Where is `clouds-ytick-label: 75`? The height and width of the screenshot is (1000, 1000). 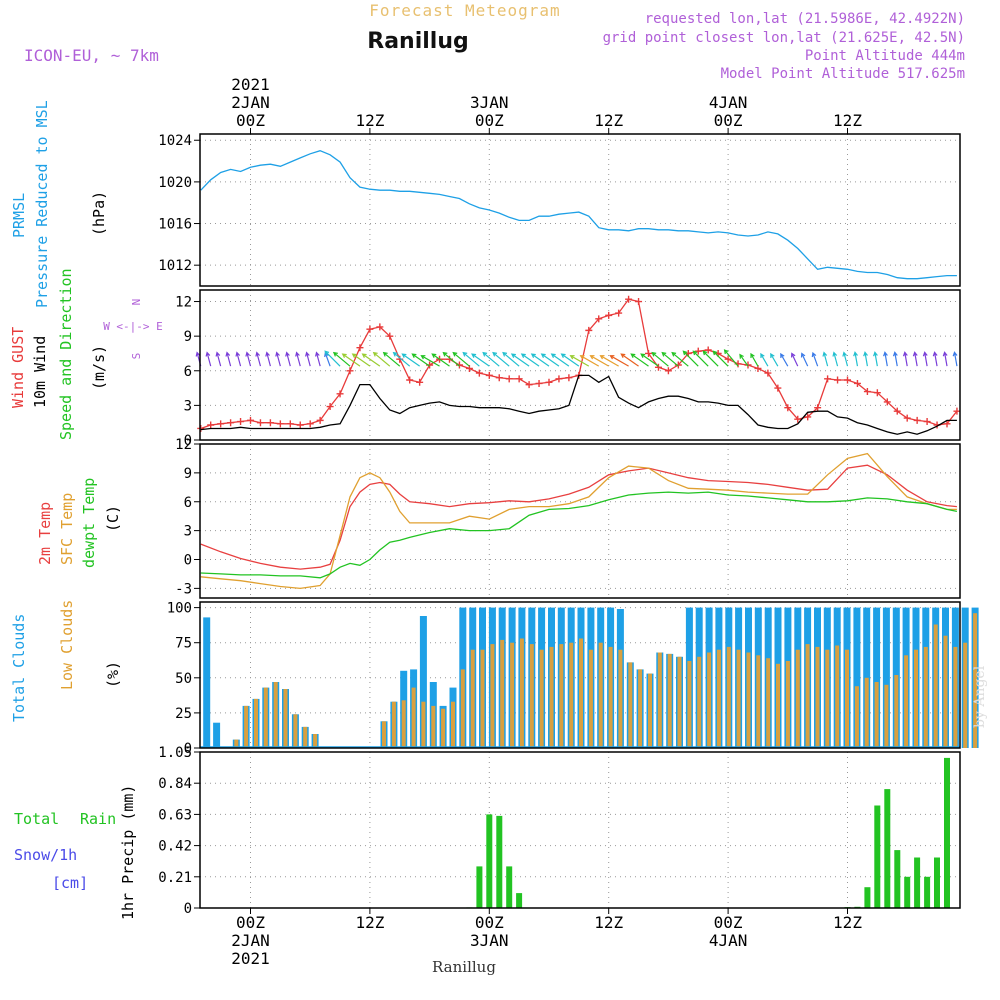
clouds-ytick-label: 75 is located at coordinates (183, 644).